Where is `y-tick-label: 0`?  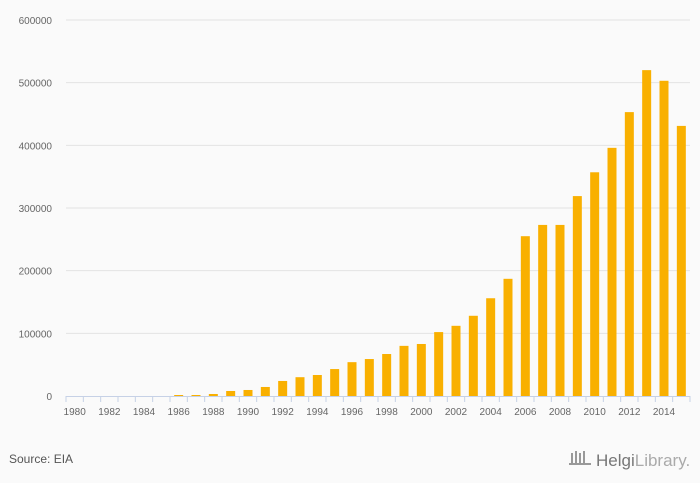
y-tick-label: 0 is located at coordinates (49, 397).